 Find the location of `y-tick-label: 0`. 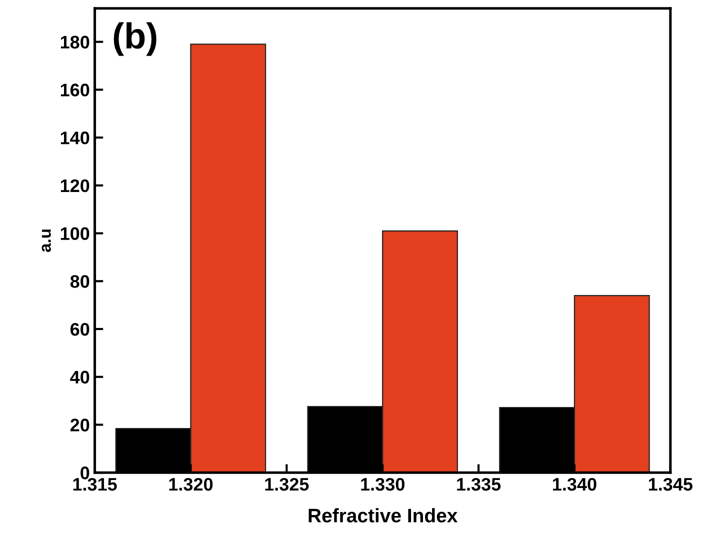

y-tick-label: 0 is located at coordinates (85, 473).